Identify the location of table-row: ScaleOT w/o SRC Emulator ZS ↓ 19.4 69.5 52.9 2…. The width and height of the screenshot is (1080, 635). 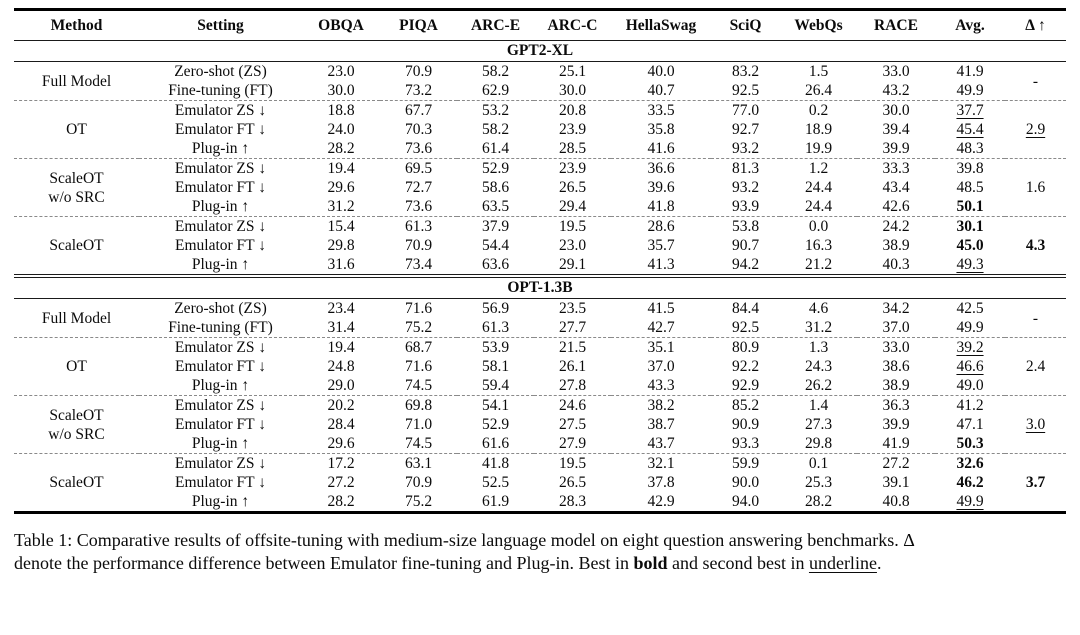
(540, 187).